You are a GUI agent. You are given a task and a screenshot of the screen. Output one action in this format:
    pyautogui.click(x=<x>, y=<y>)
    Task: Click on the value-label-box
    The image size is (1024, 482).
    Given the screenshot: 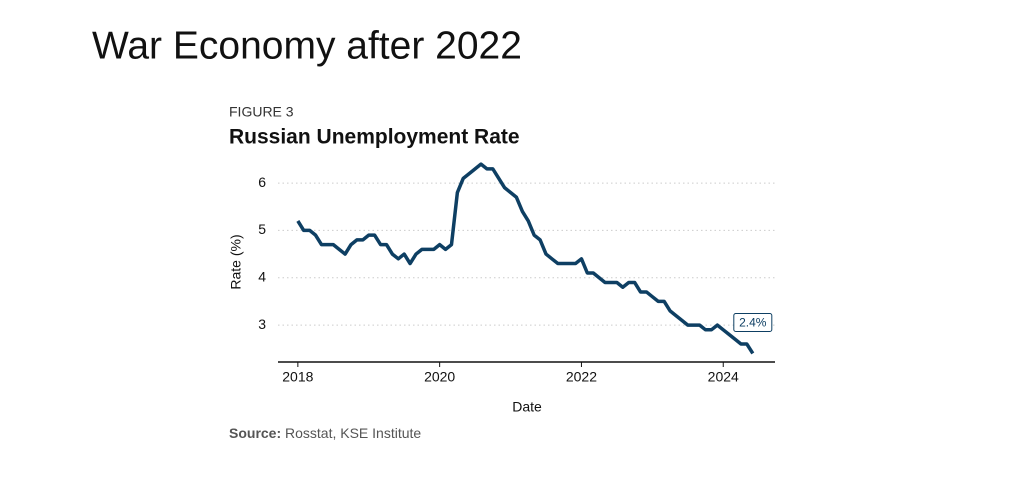 What is the action you would take?
    pyautogui.click(x=753, y=322)
    